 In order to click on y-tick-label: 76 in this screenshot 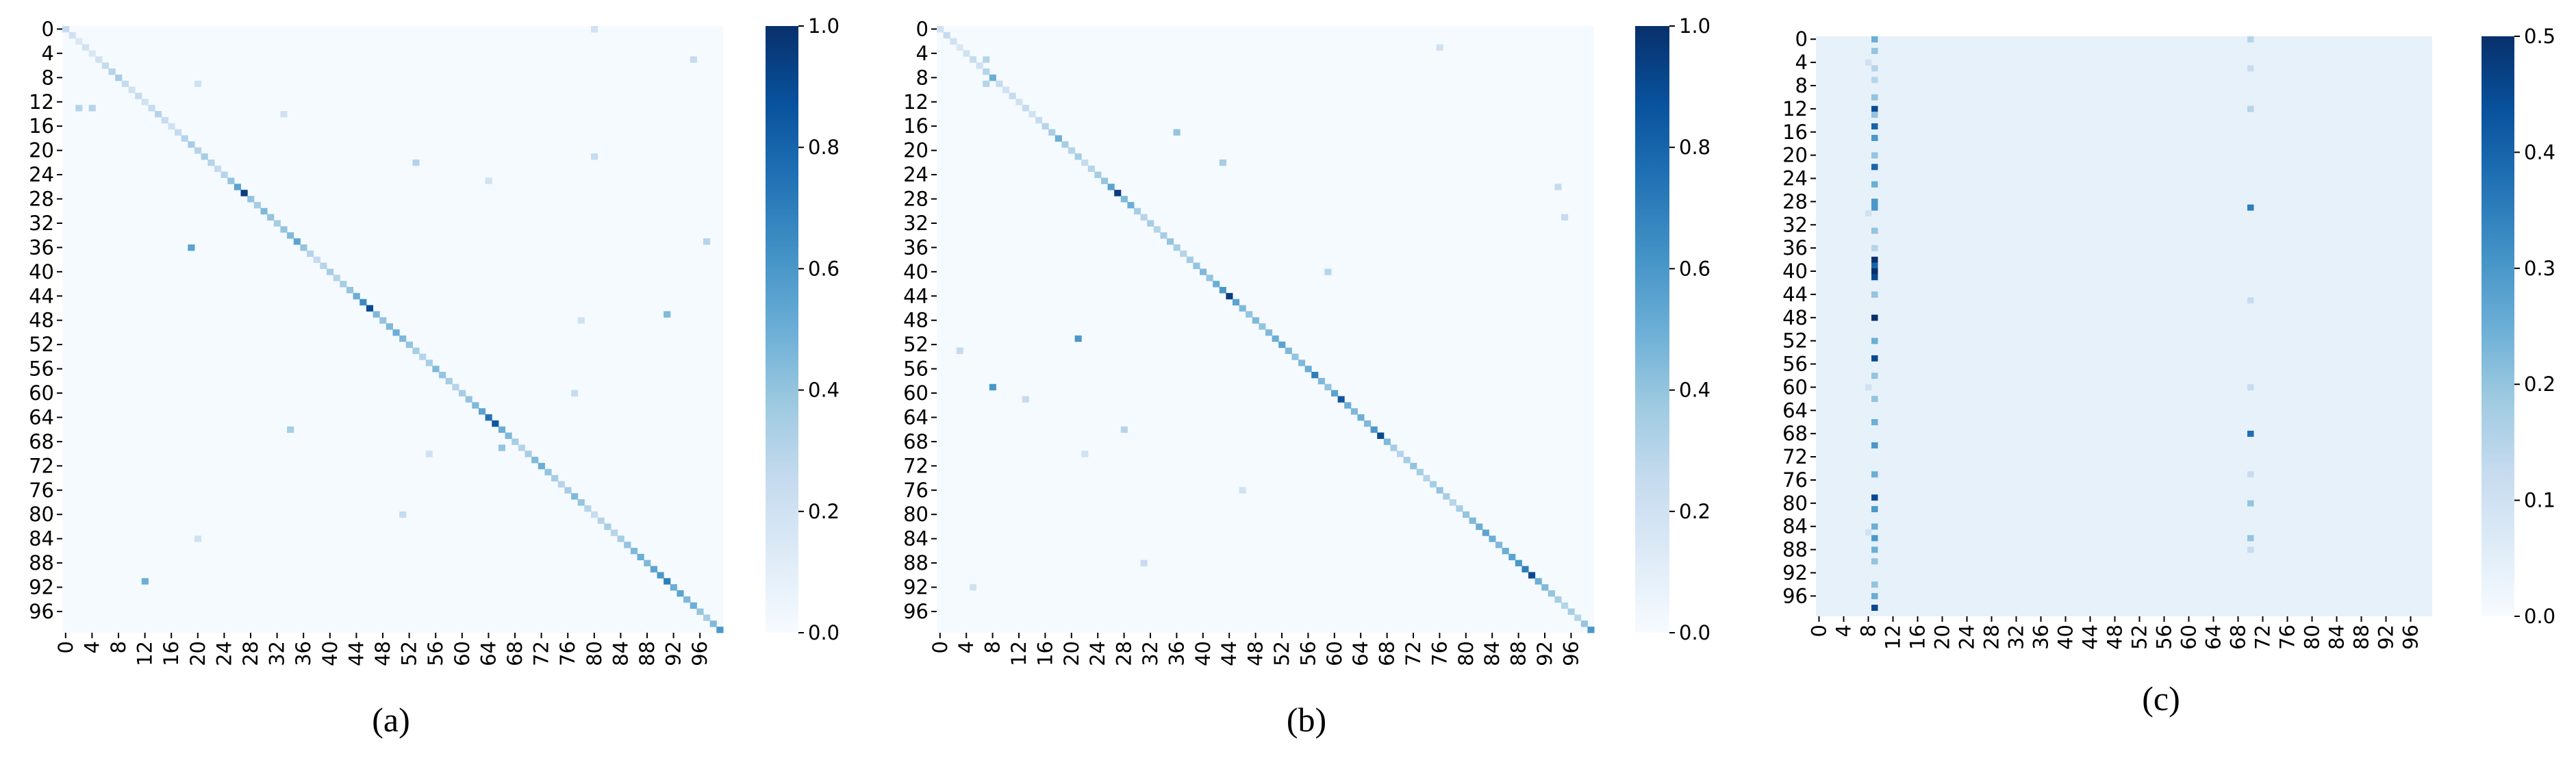, I will do `click(41, 490)`.